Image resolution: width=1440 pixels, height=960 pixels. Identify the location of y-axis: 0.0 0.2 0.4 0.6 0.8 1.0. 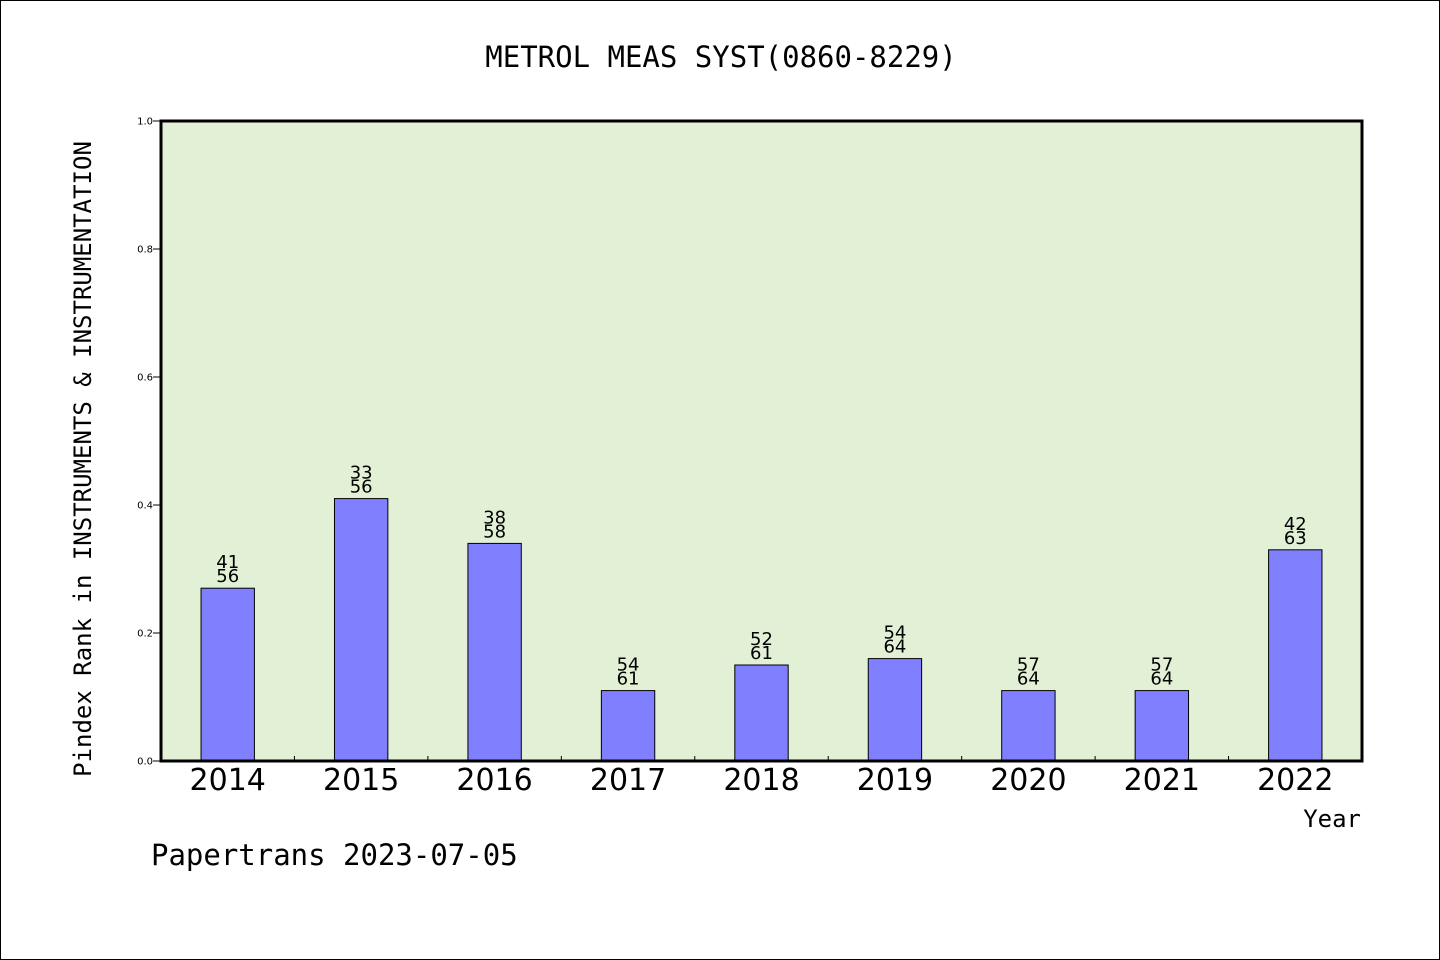
(149, 442).